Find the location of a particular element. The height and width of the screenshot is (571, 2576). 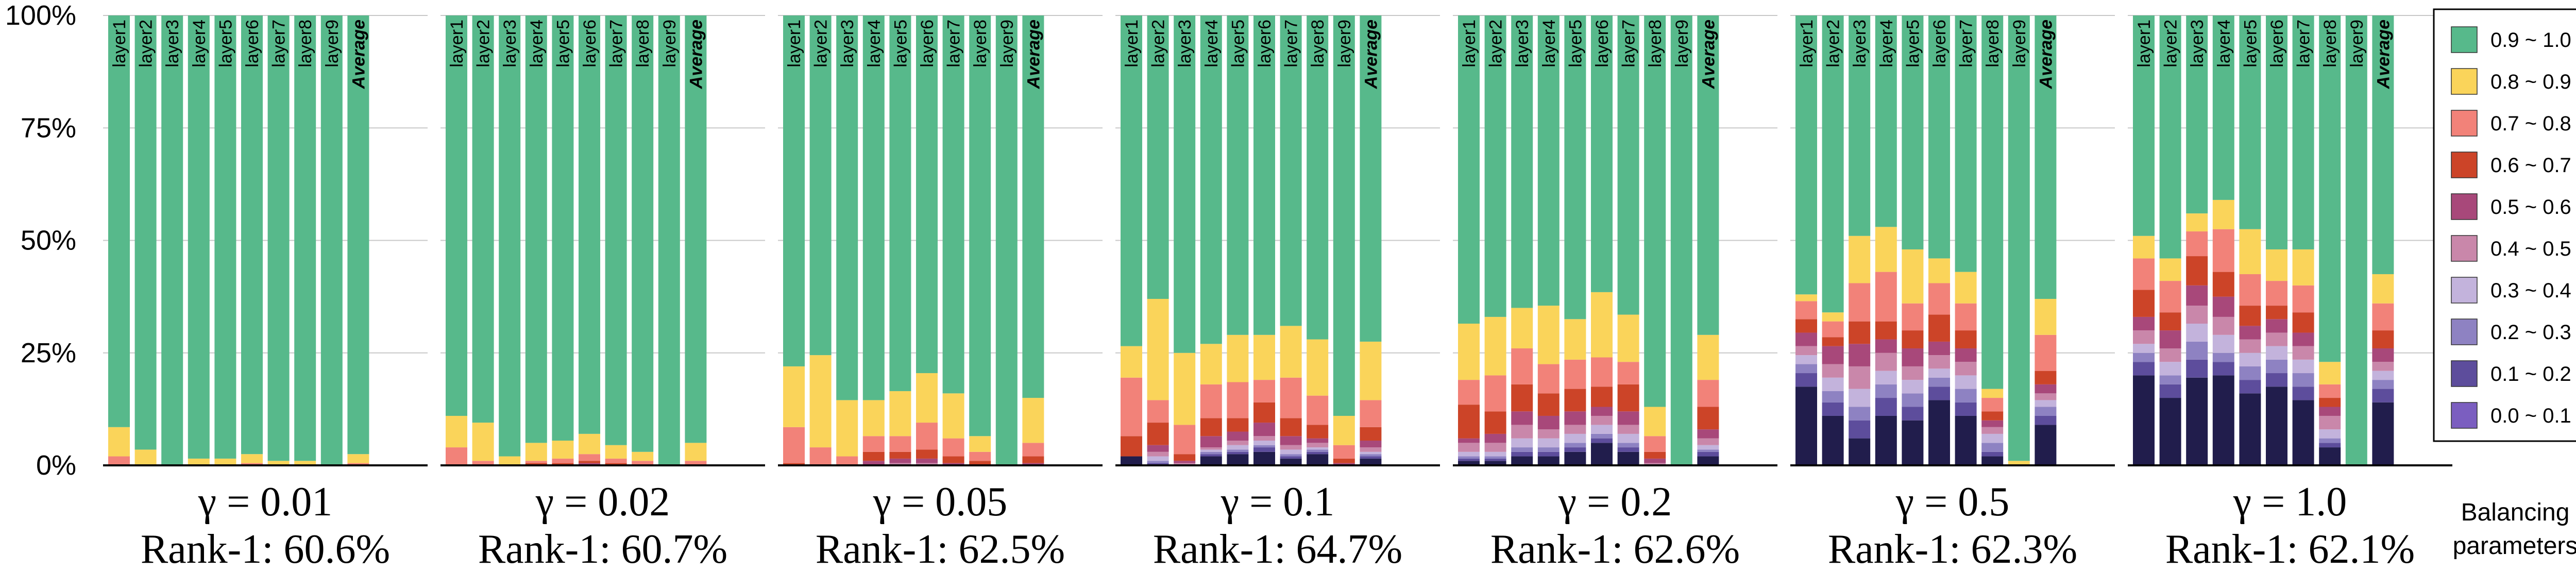

bar-label: layer3 is located at coordinates (2197, 44).